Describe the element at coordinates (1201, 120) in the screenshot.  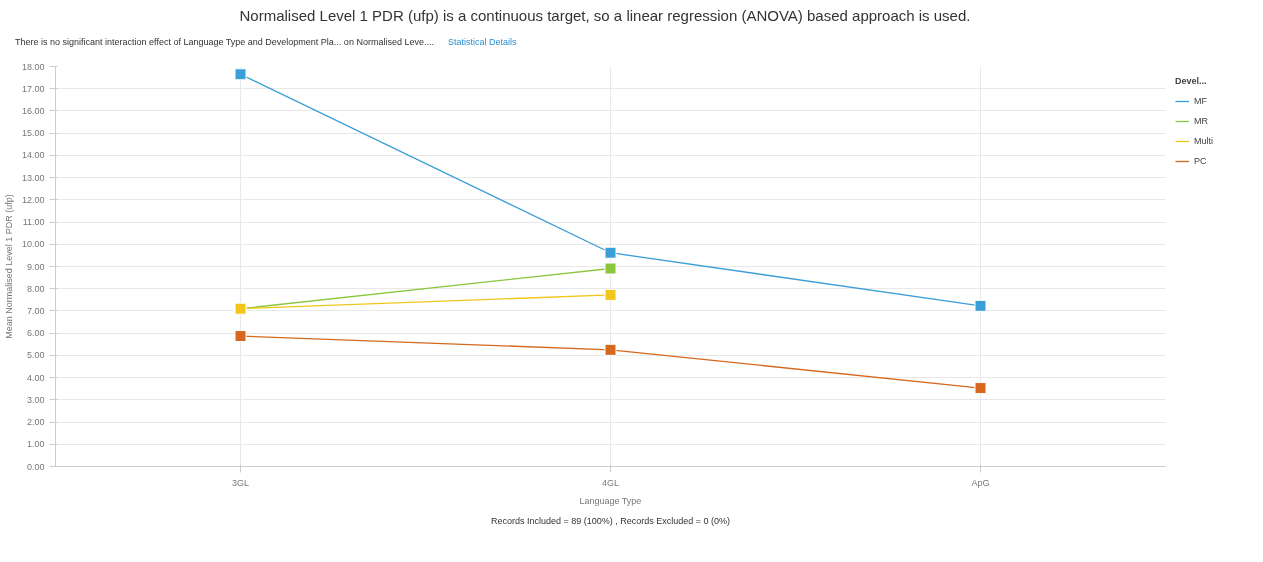
I see `legend-label: MR` at that location.